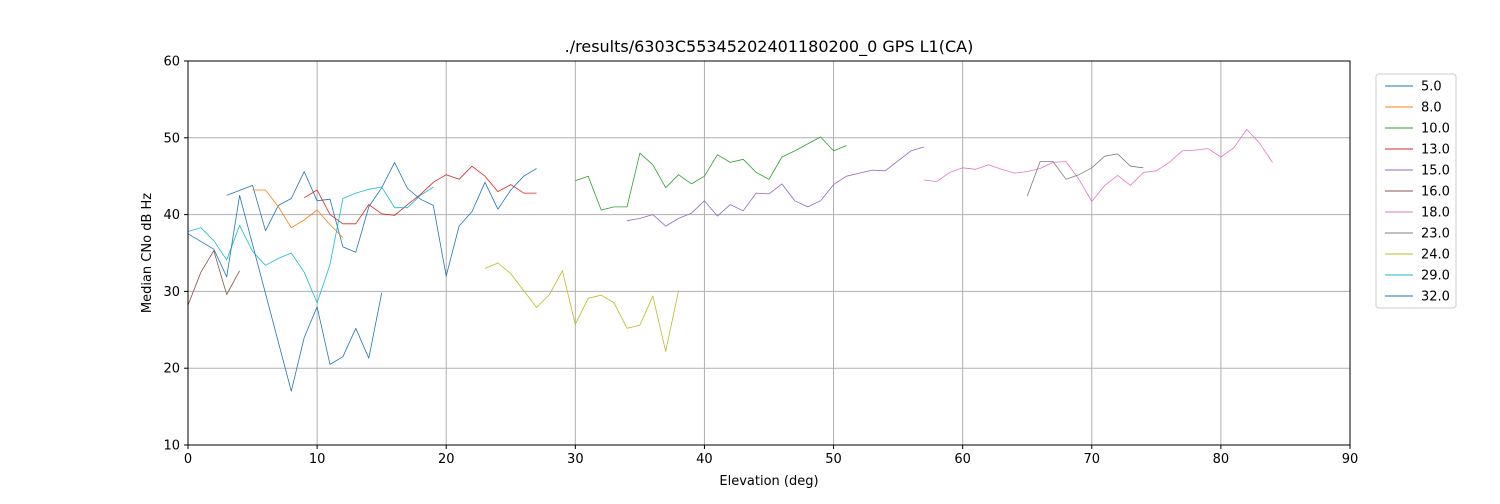  Describe the element at coordinates (1435, 213) in the screenshot. I see `legend-label: 18.0` at that location.